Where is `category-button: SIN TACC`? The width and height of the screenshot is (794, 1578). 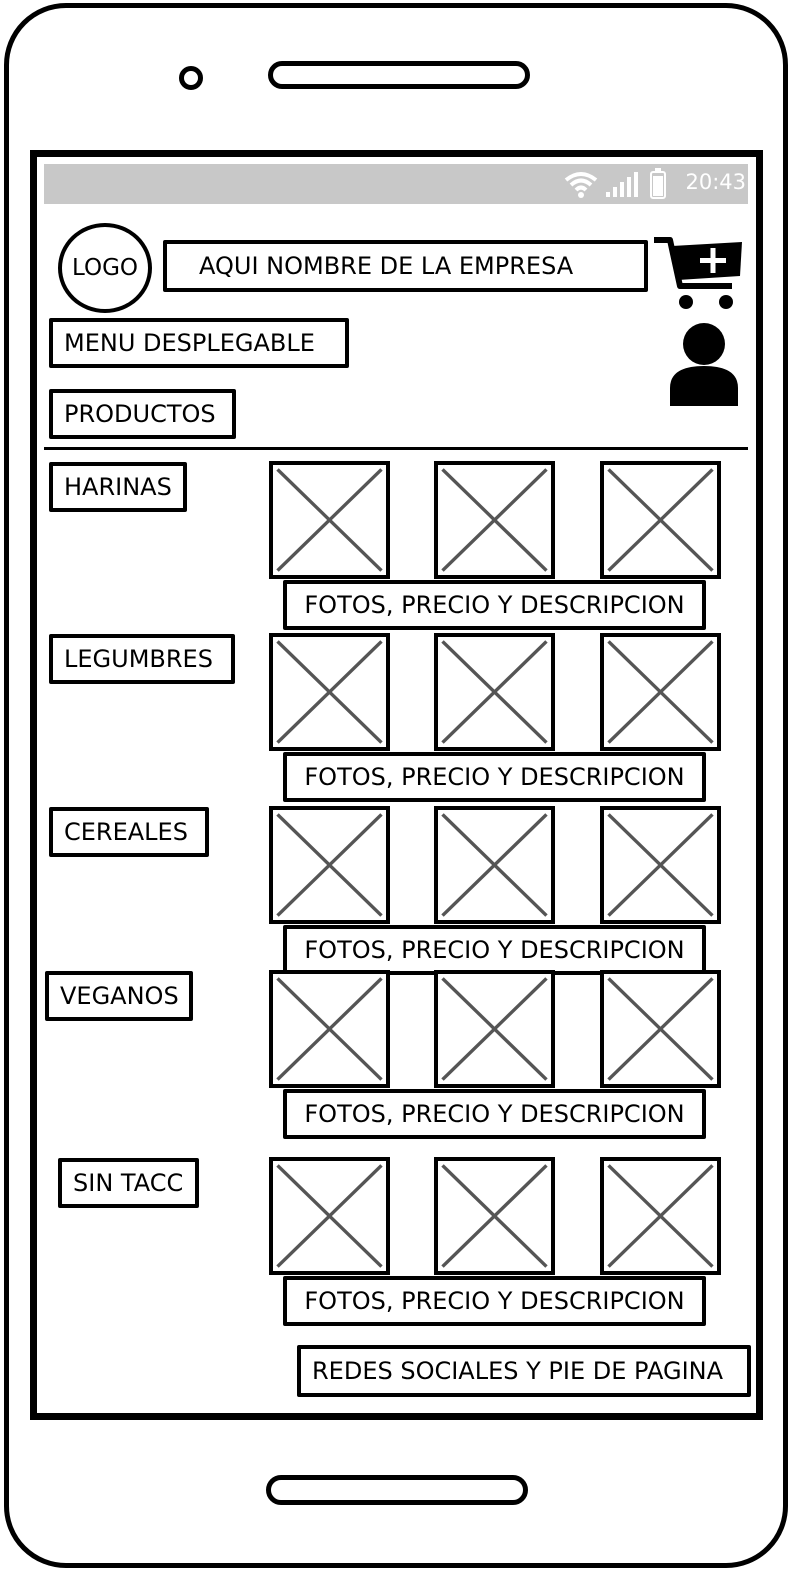 category-button: SIN TACC is located at coordinates (128, 1183).